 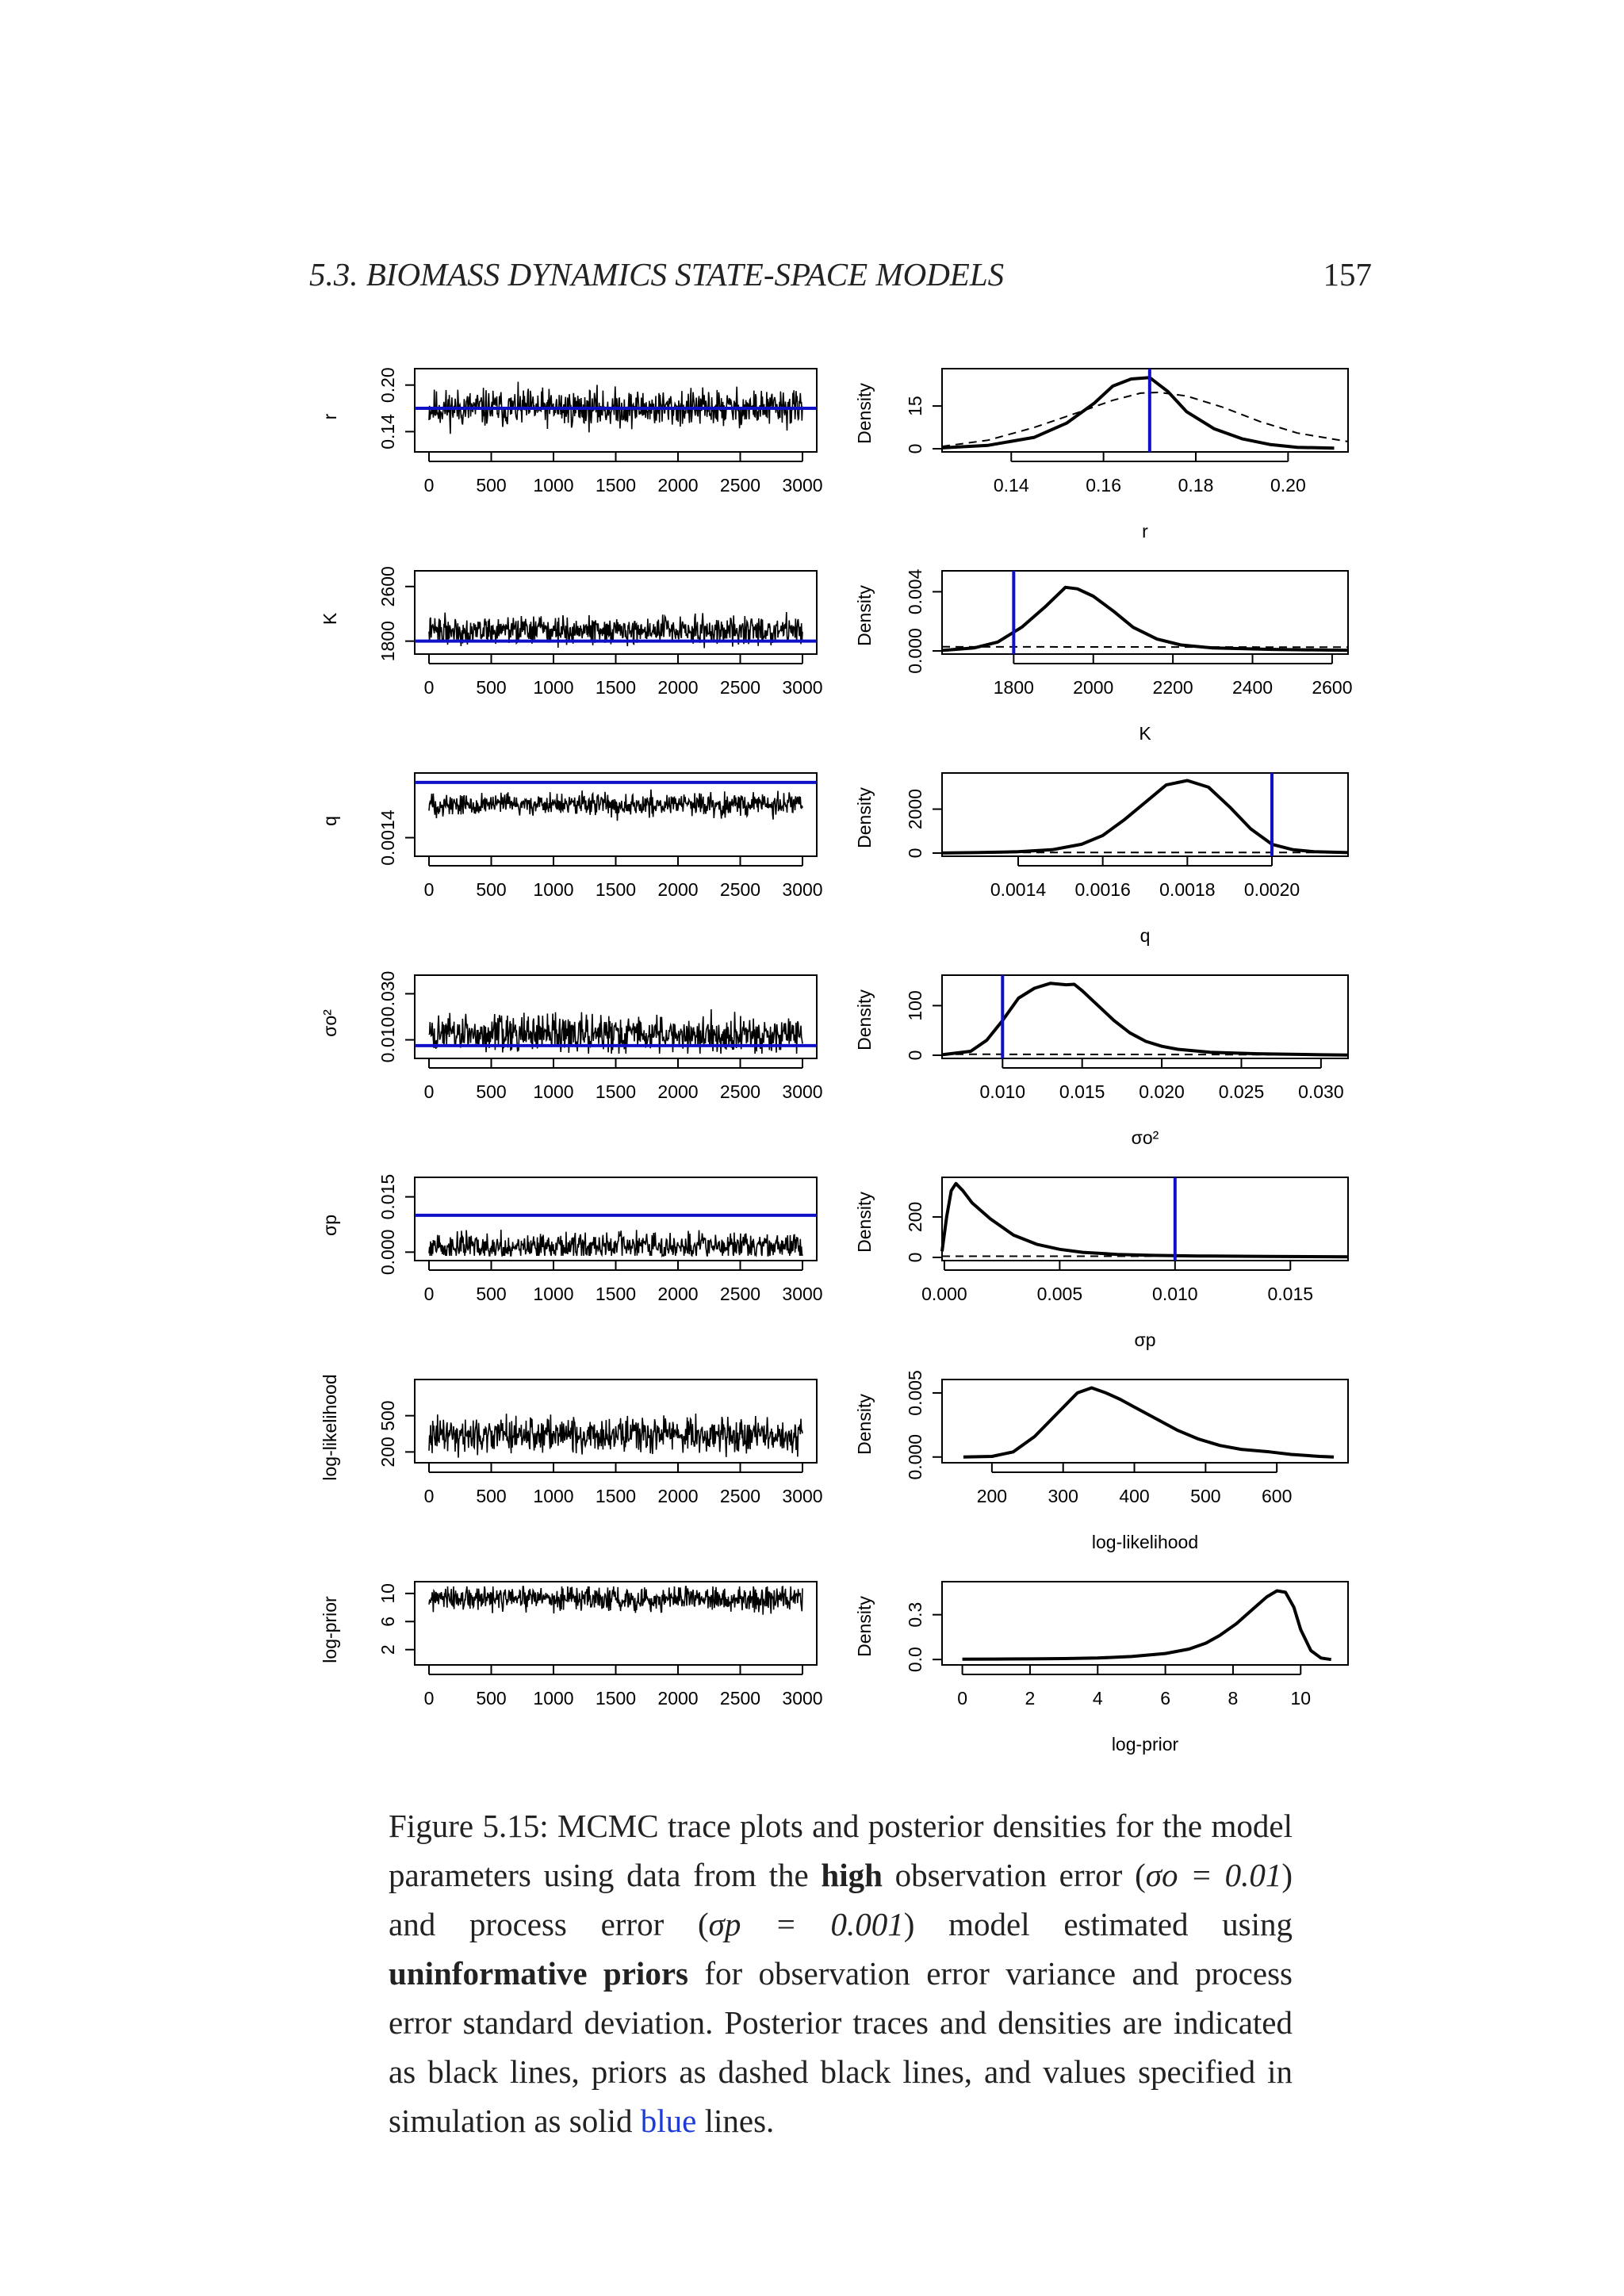 I want to click on caption-math-sigma-o: σo = 0.01, so click(x=1213, y=1875).